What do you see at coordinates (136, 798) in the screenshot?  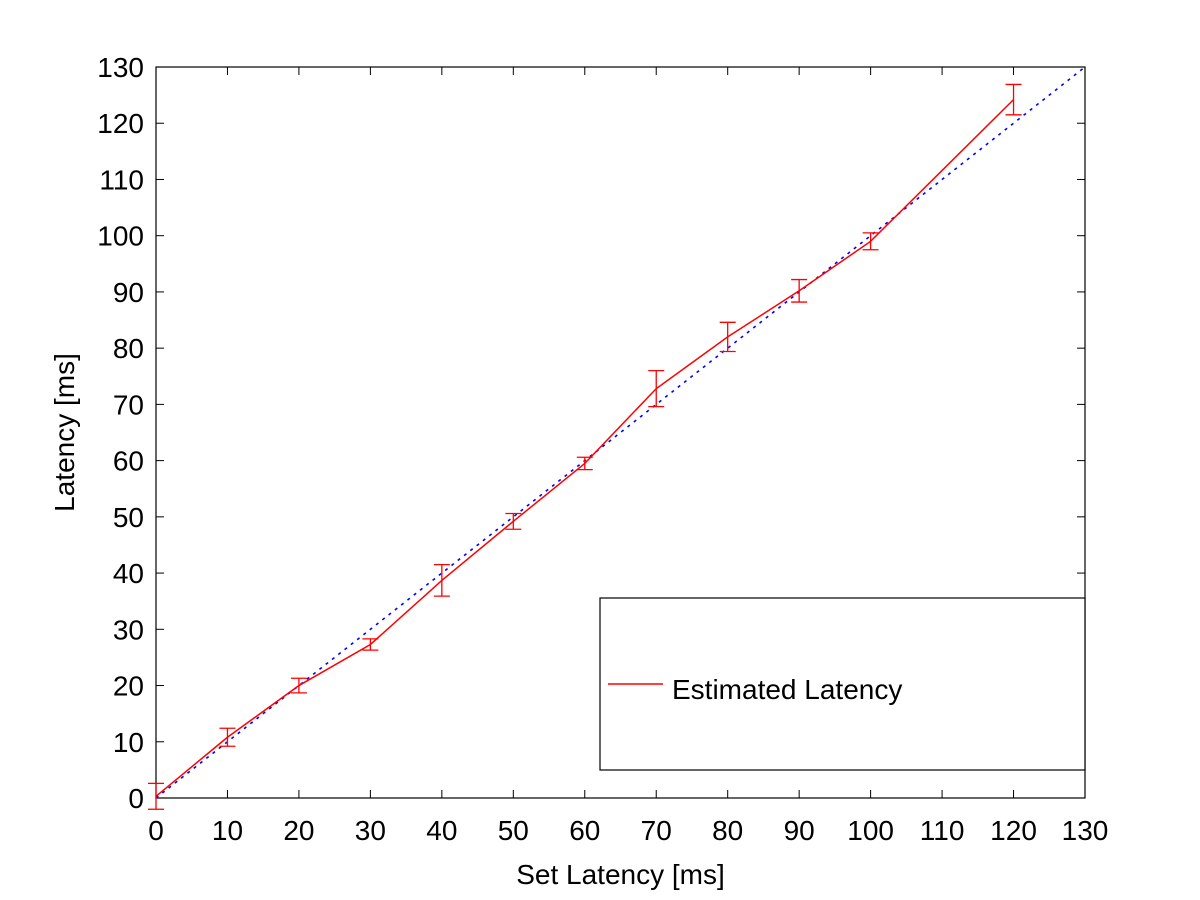 I see `y-tick-label: 0` at bounding box center [136, 798].